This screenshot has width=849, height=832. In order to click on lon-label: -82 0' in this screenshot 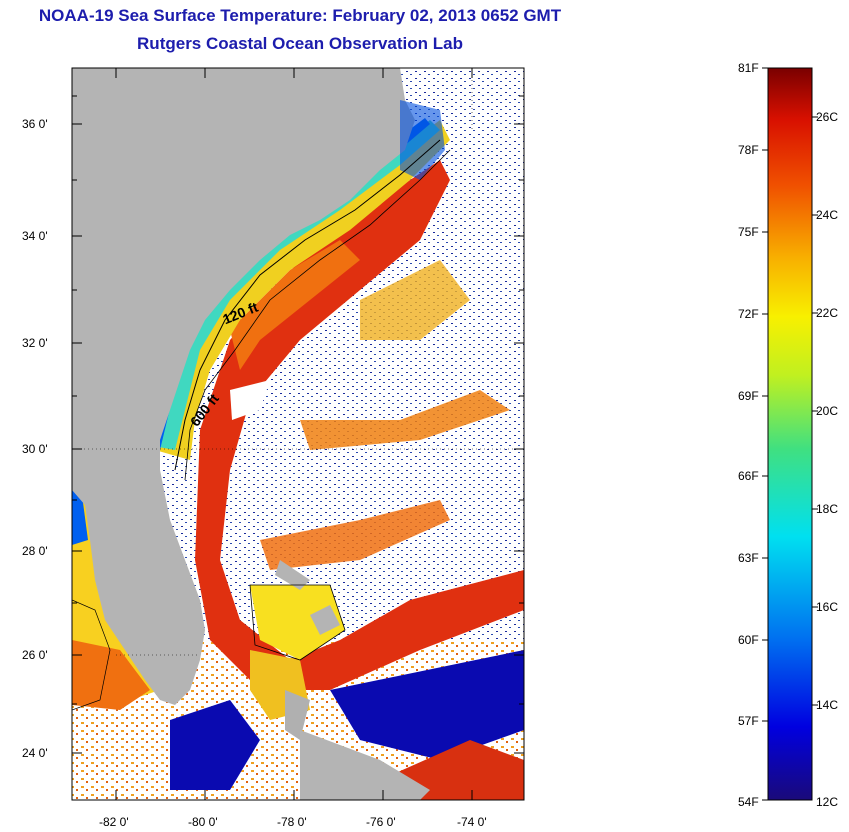, I will do `click(114, 822)`.